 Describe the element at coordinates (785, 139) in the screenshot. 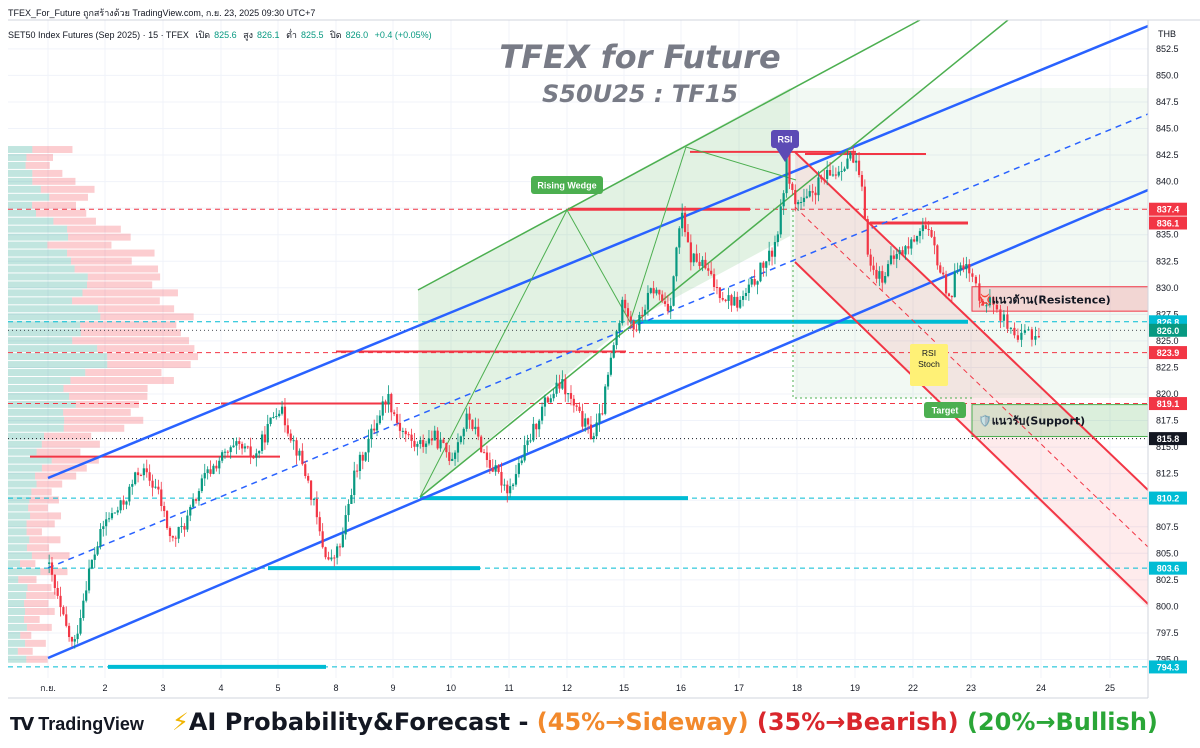

I see `rsi-top-label: RSI` at that location.